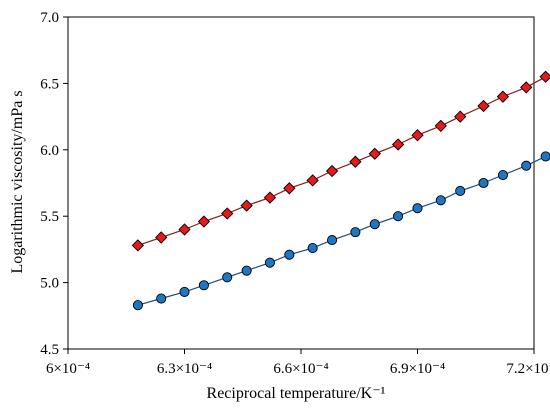 The width and height of the screenshot is (550, 415). I want to click on x-tick-label: 7.2×10⁻⁴, so click(528, 369).